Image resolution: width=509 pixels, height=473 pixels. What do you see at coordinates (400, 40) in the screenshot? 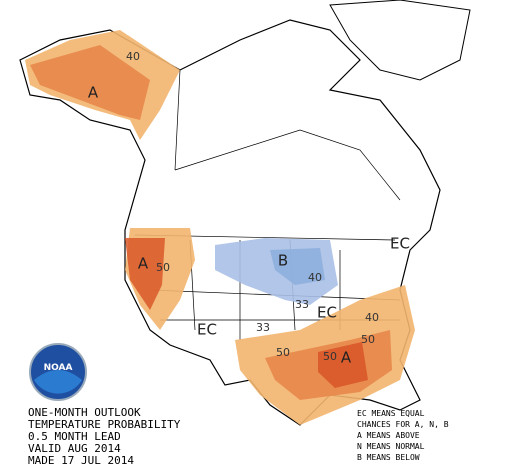
I see `greenland` at bounding box center [400, 40].